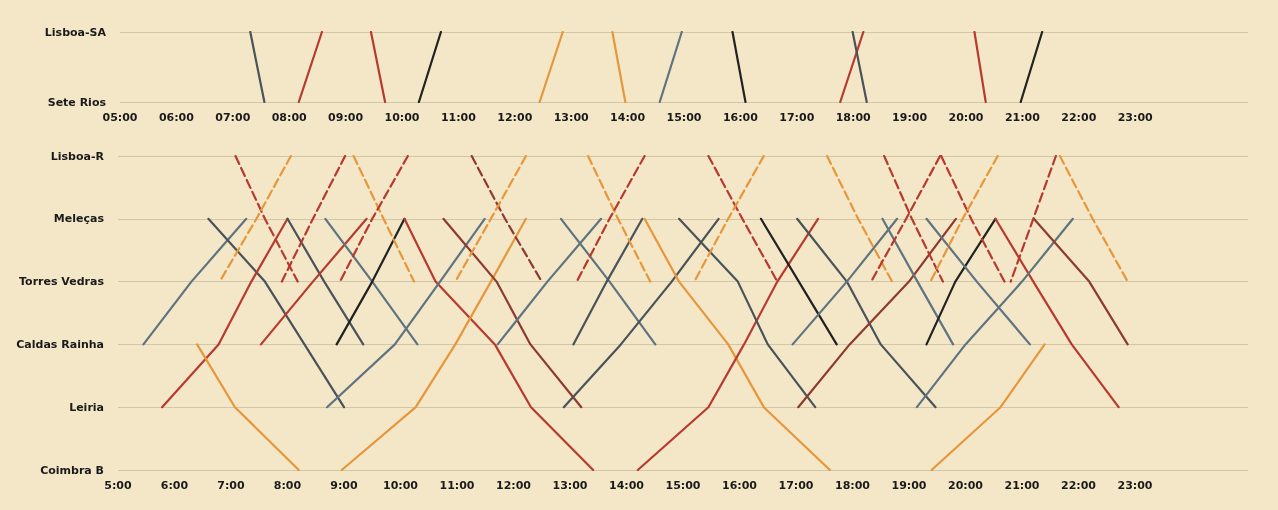 This screenshot has height=510, width=1278. What do you see at coordinates (176, 117) in the screenshot?
I see `x-tick-label: 06:00` at bounding box center [176, 117].